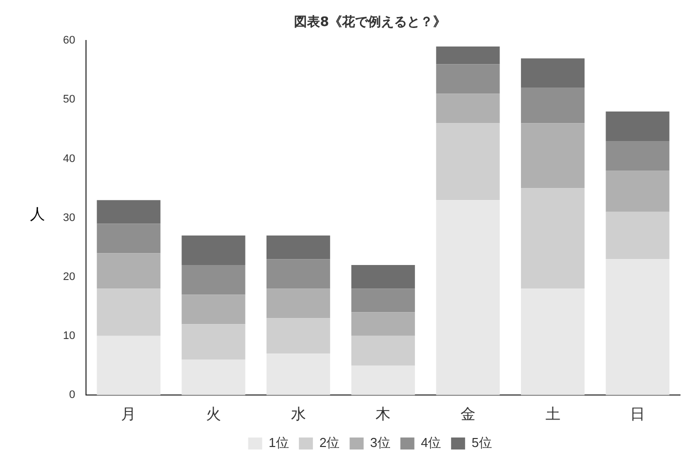 The height and width of the screenshot is (470, 700). Describe the element at coordinates (69, 100) in the screenshot. I see `y-tick-label: 50` at that location.